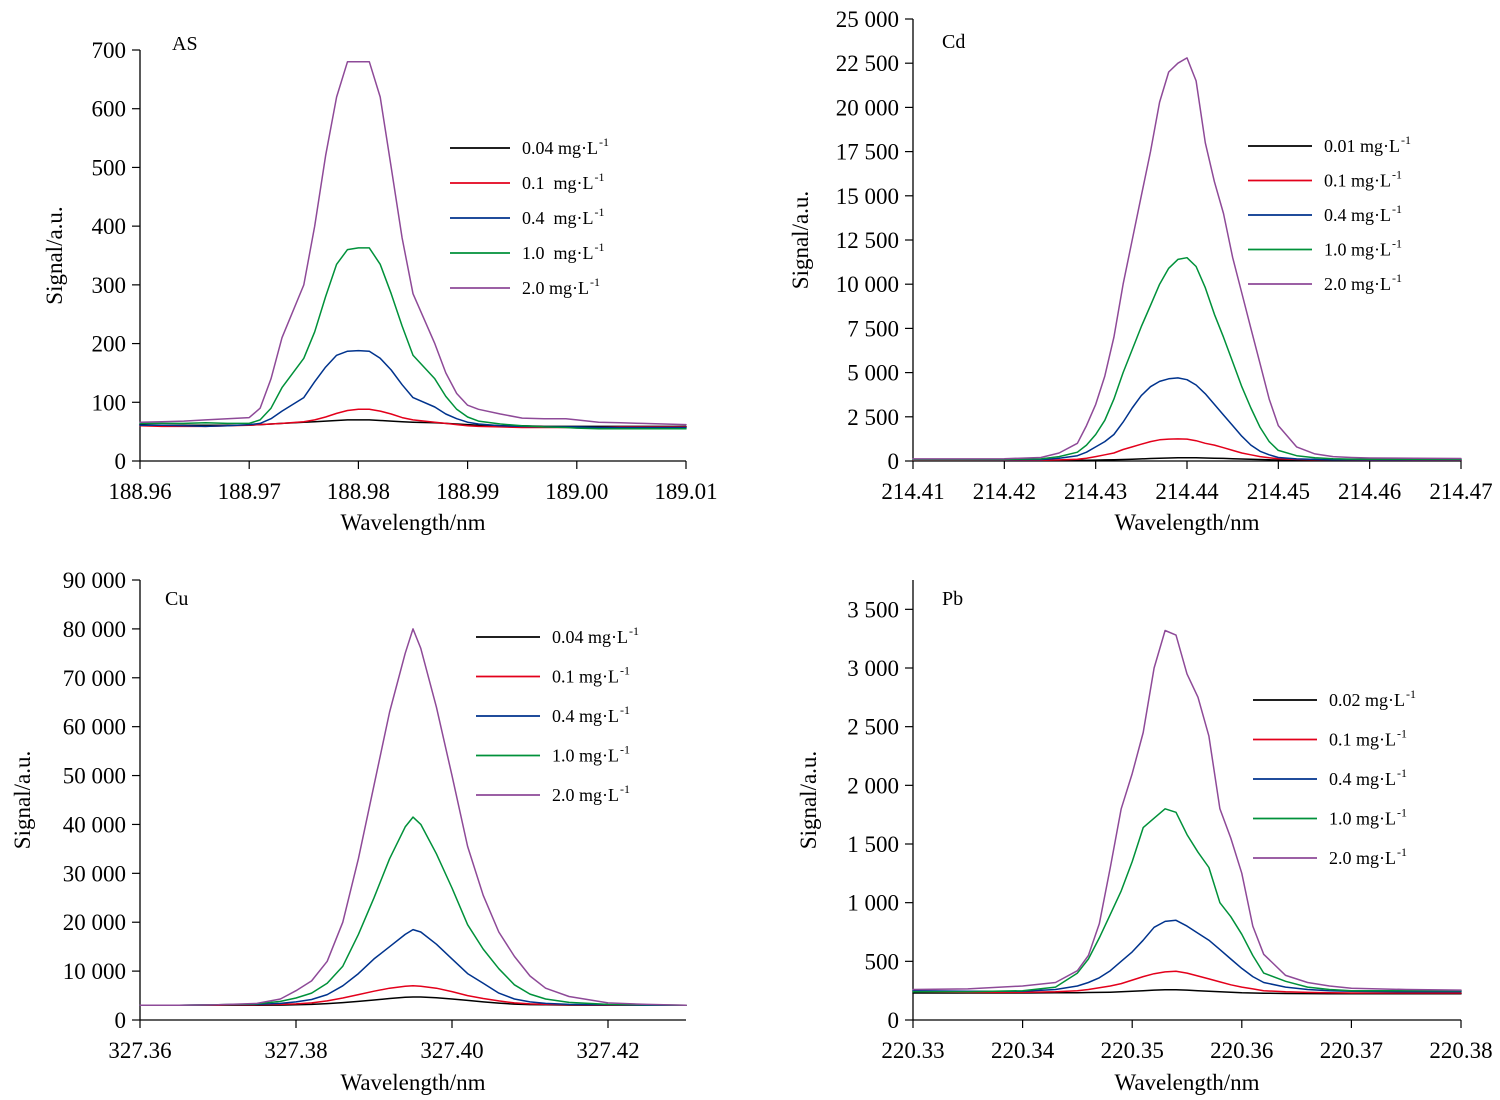 The width and height of the screenshot is (1500, 1100). Describe the element at coordinates (109, 344) in the screenshot. I see `y-tick-label: 200` at that location.